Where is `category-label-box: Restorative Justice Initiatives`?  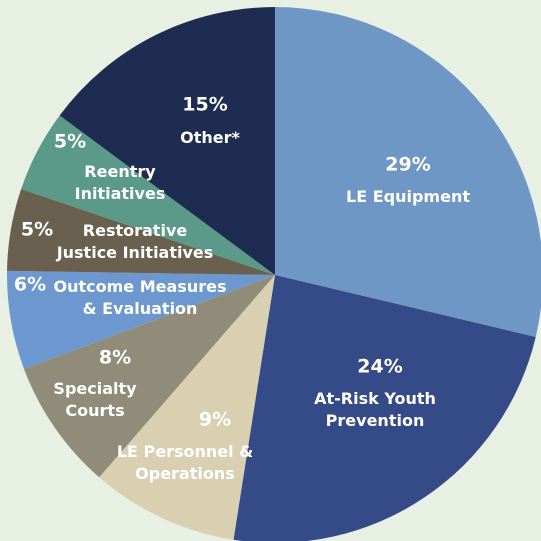
category-label-box: Restorative Justice Initiatives is located at coordinates (135, 241).